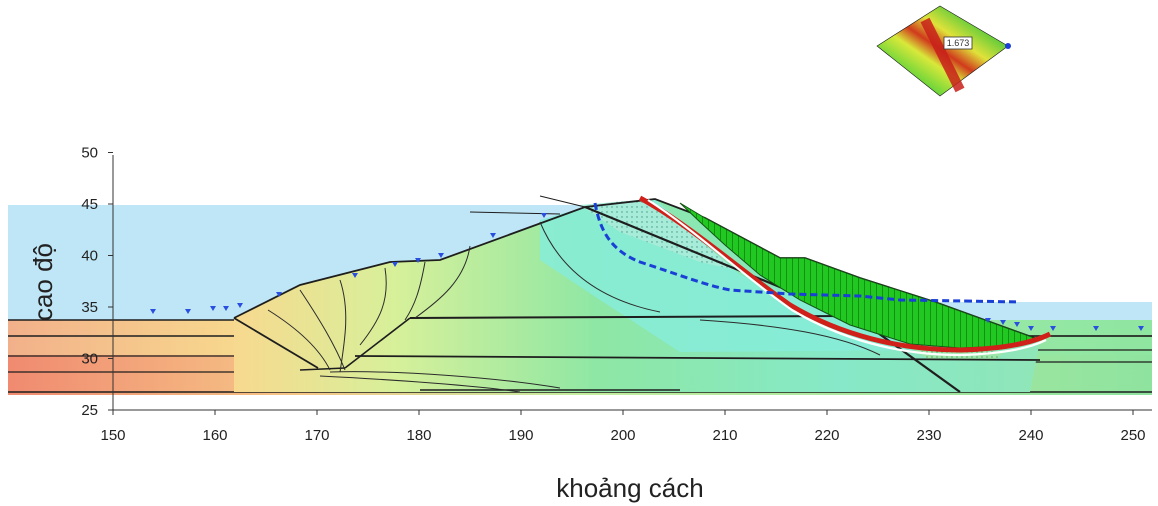 Image resolution: width=1158 pixels, height=506 pixels. Describe the element at coordinates (316, 435) in the screenshot. I see `x-tick-label: 170` at that location.